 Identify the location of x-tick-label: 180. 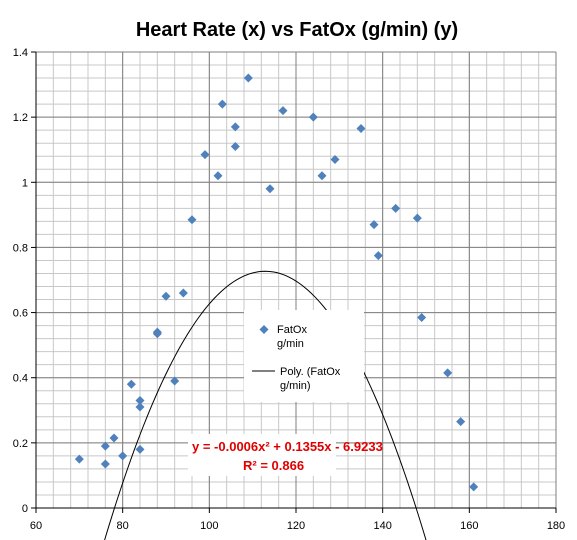
(556, 526).